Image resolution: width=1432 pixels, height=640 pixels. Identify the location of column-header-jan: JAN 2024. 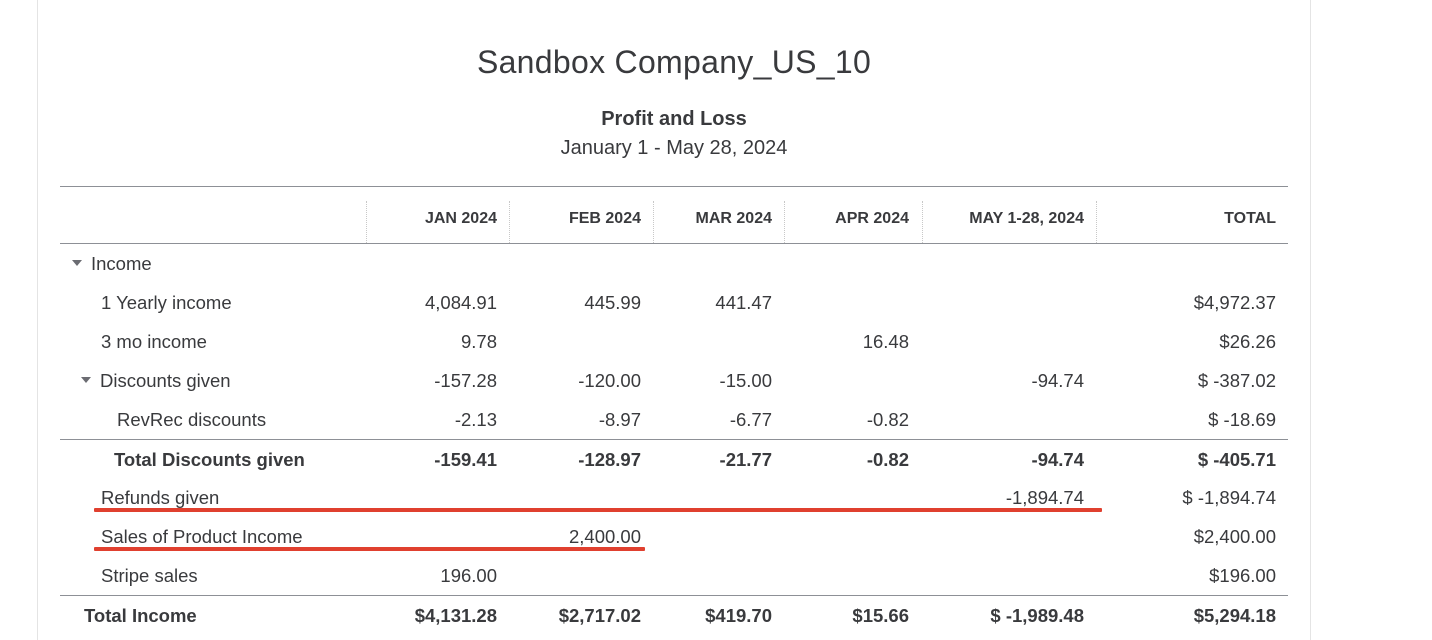
(460, 218).